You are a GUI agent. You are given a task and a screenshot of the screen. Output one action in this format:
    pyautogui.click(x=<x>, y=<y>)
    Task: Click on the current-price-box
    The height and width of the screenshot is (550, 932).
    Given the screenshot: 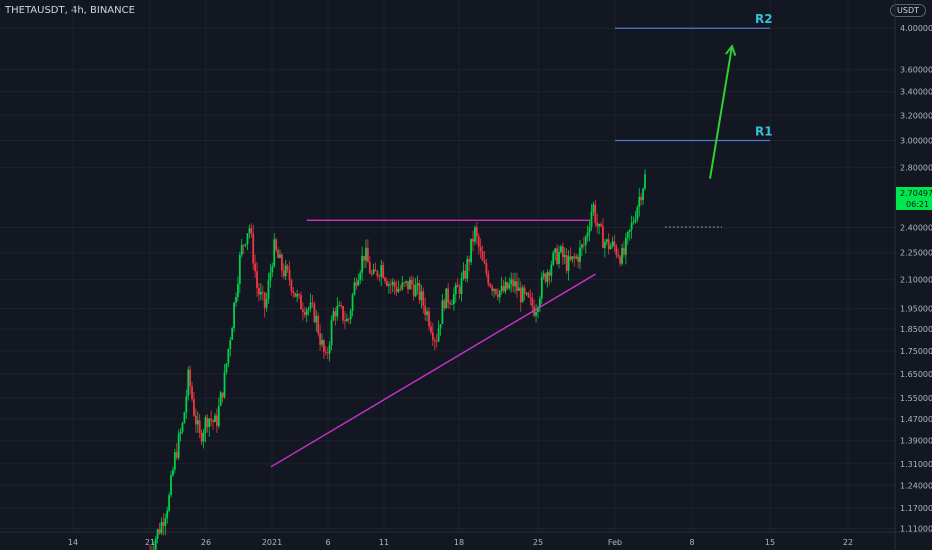 What is the action you would take?
    pyautogui.click(x=914, y=198)
    